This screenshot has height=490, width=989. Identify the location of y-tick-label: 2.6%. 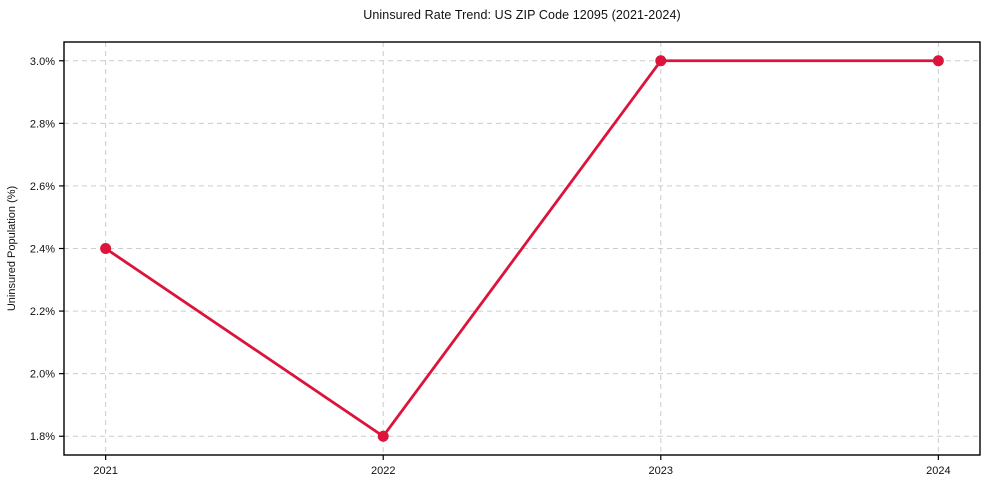
(42, 187).